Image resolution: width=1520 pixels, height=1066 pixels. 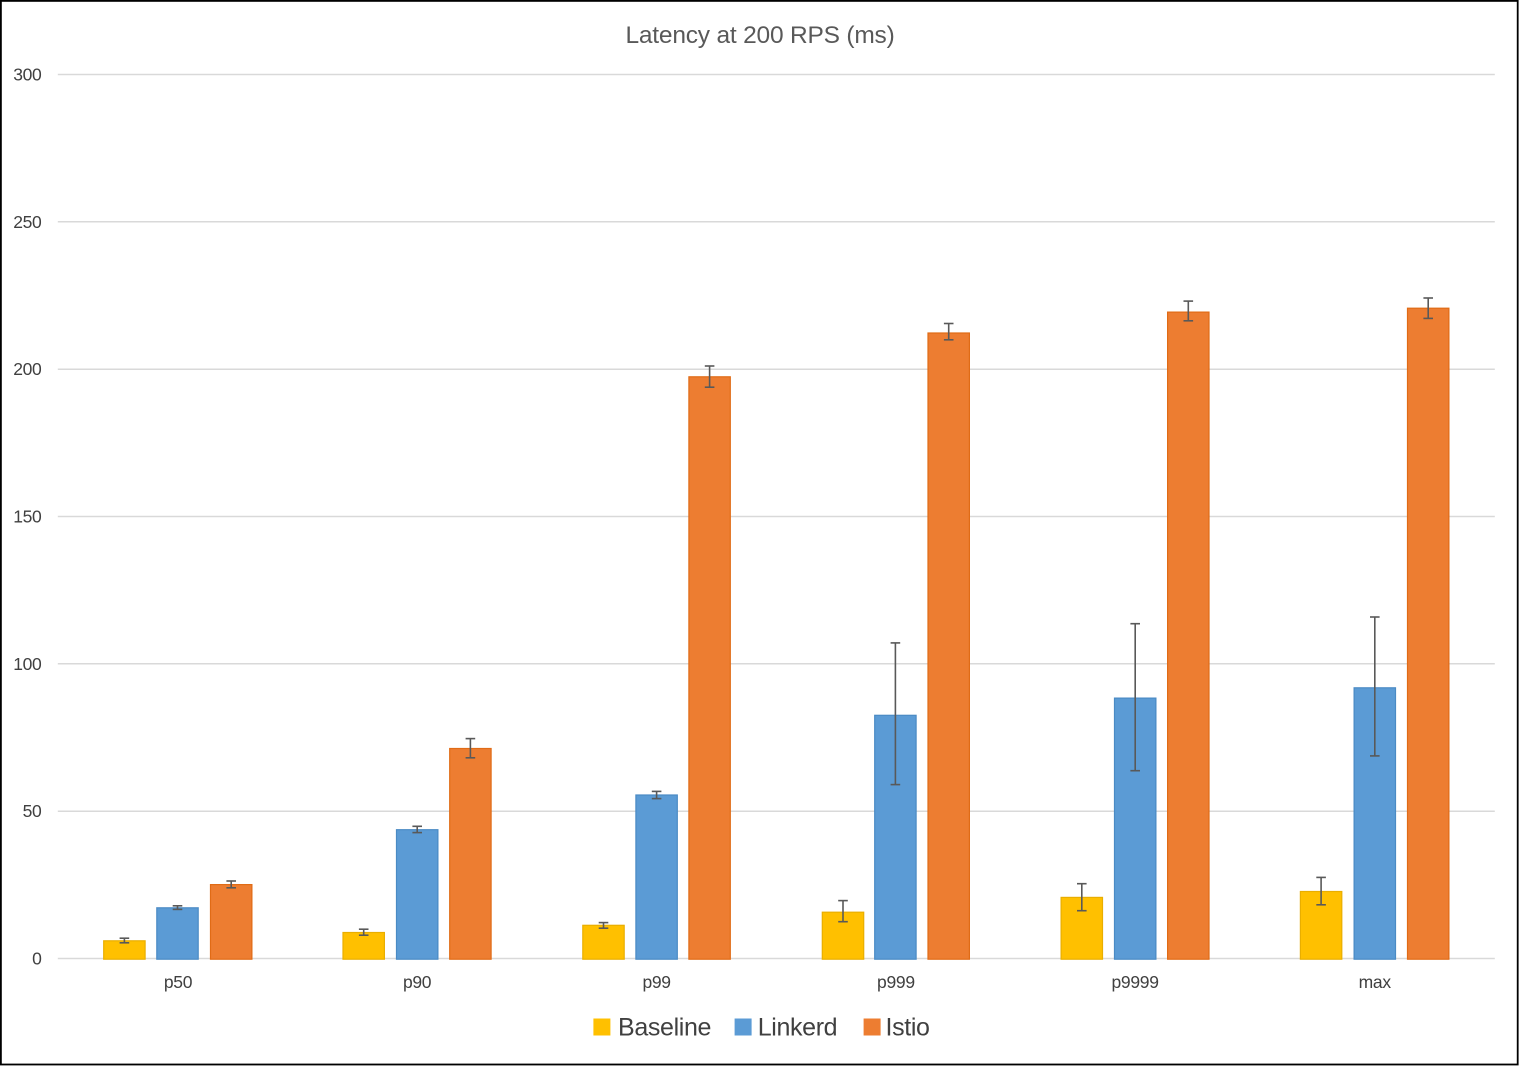 What do you see at coordinates (27, 75) in the screenshot?
I see `svg-text: 300` at bounding box center [27, 75].